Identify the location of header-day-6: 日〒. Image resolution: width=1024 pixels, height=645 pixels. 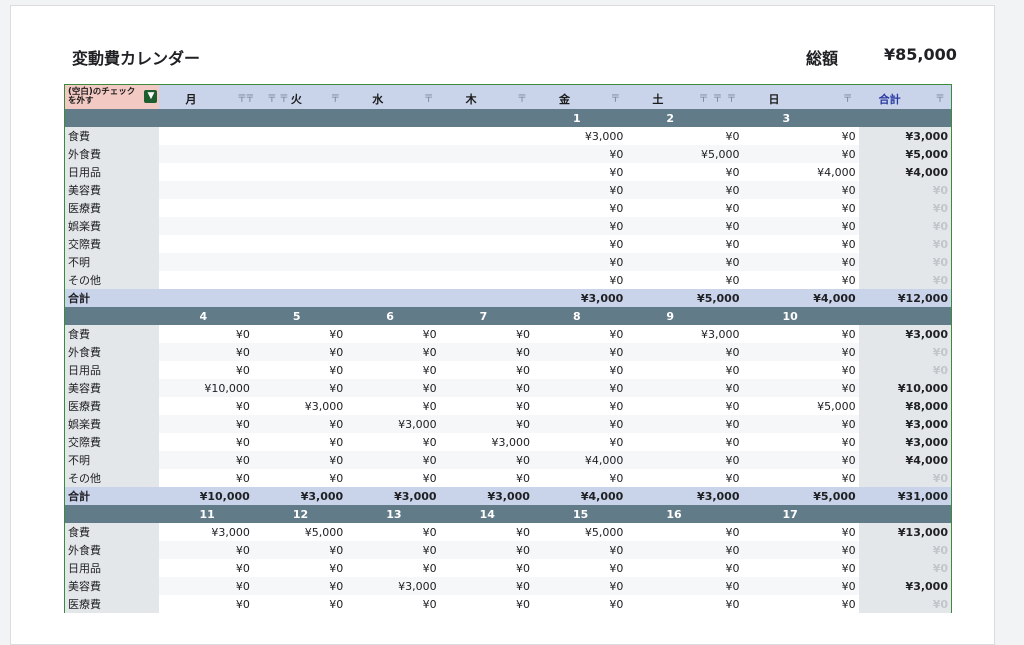
(800, 97).